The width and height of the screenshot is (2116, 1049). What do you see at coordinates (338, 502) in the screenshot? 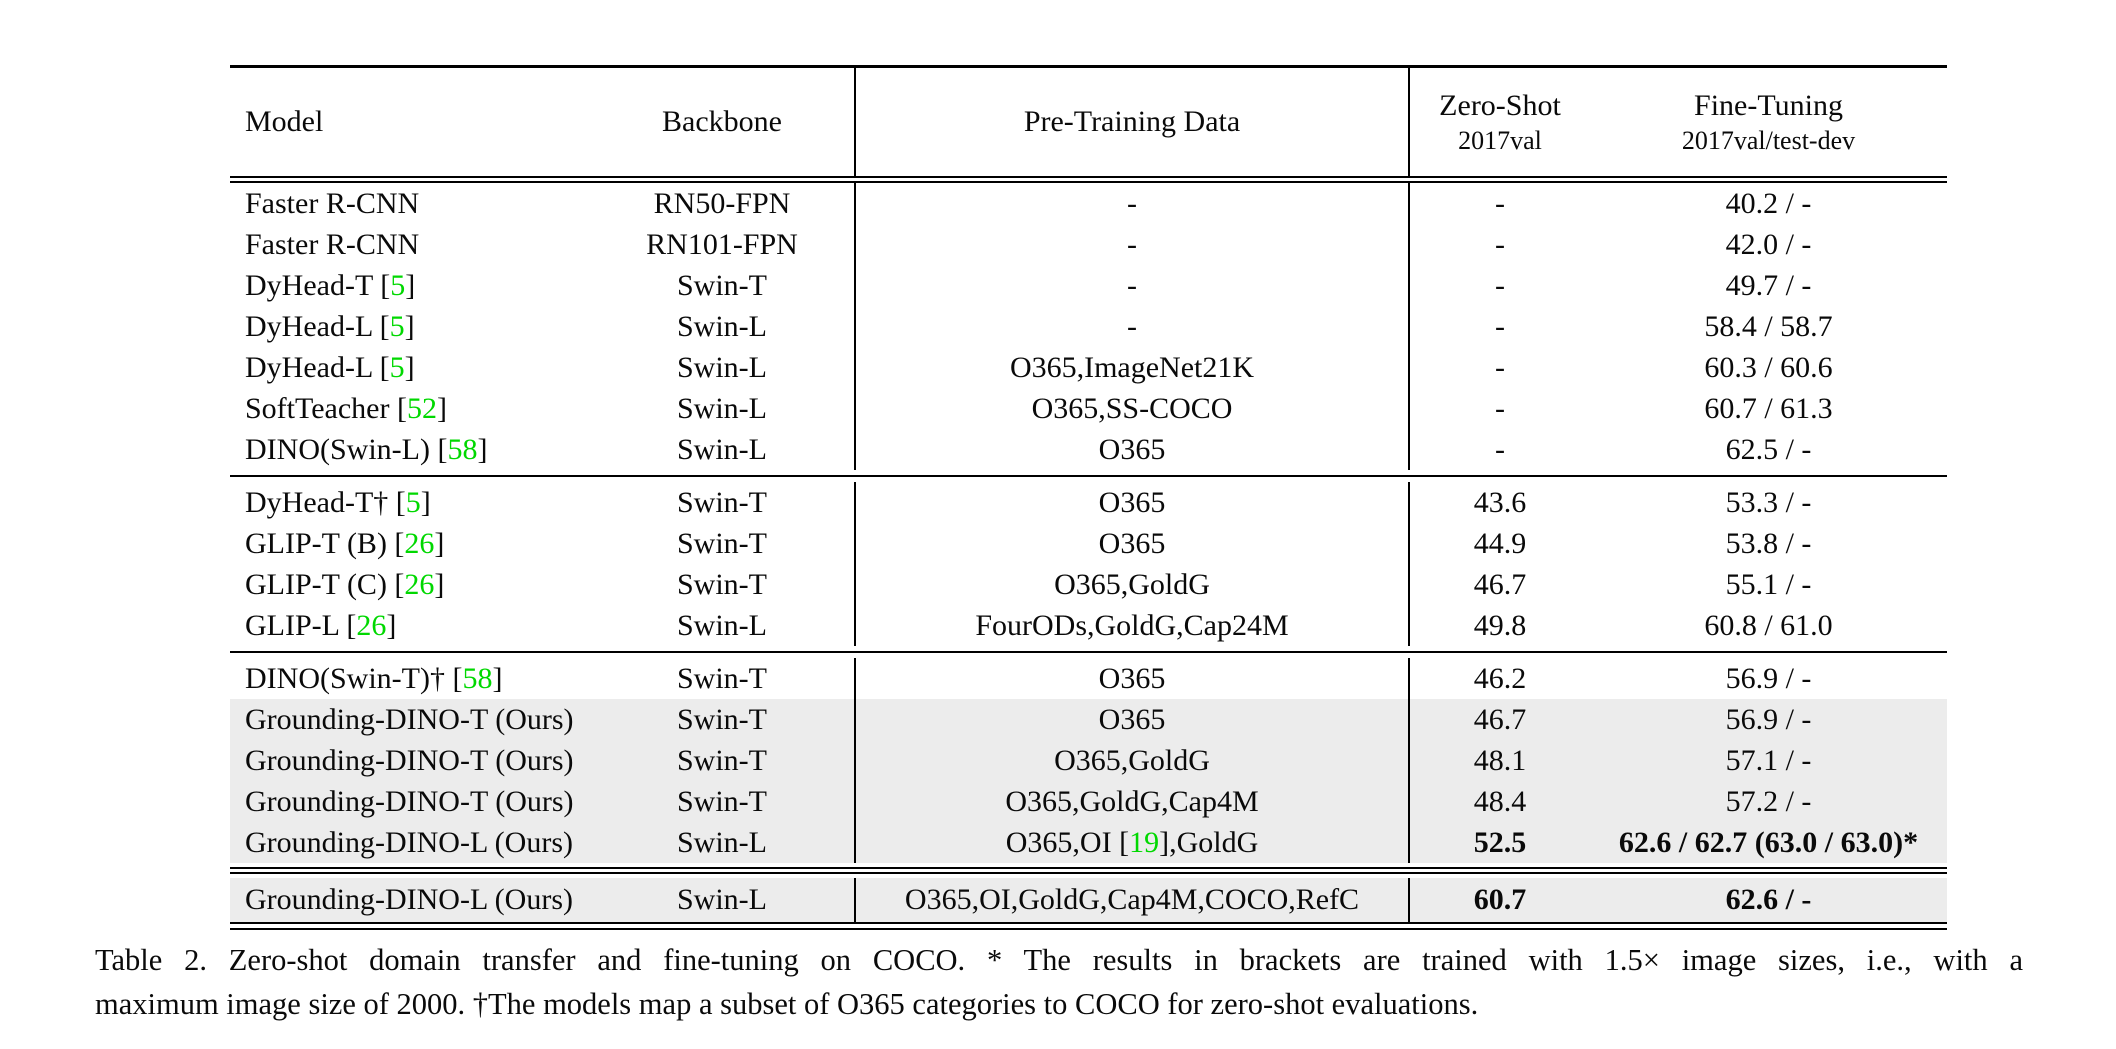
I see `model-cell: DyHead-T† [5]` at bounding box center [338, 502].